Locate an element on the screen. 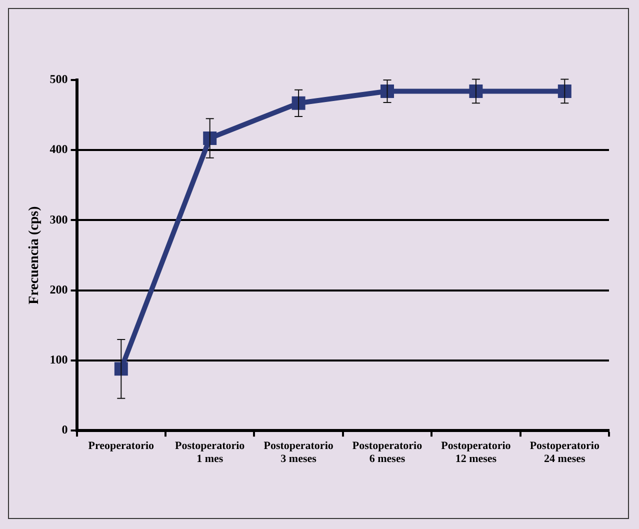 The height and width of the screenshot is (529, 639). x-tick-label: Postoperatorio 12 meses is located at coordinates (476, 453).